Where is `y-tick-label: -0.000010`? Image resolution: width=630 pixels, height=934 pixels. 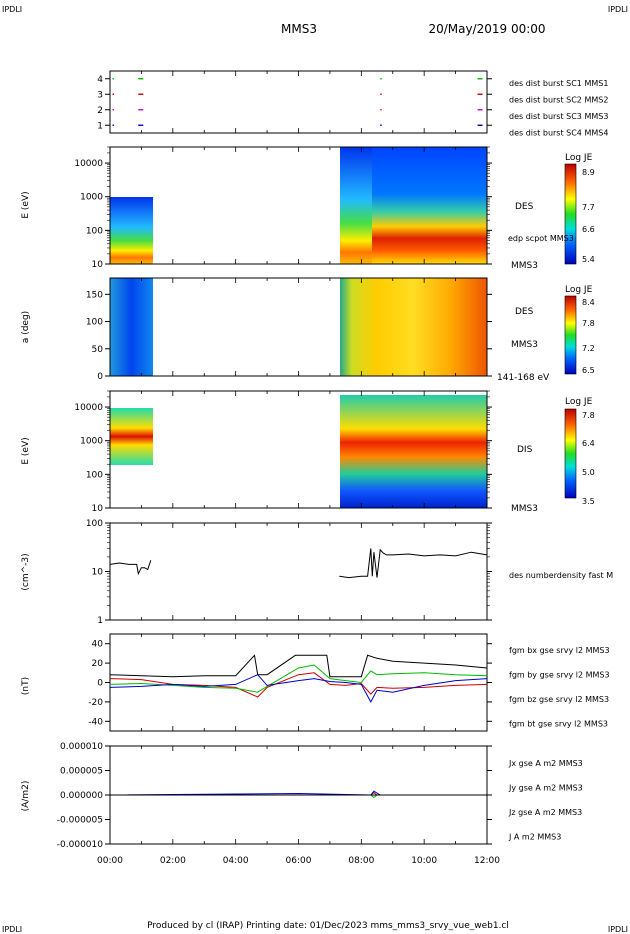 y-tick-label: -0.000010 is located at coordinates (80, 845).